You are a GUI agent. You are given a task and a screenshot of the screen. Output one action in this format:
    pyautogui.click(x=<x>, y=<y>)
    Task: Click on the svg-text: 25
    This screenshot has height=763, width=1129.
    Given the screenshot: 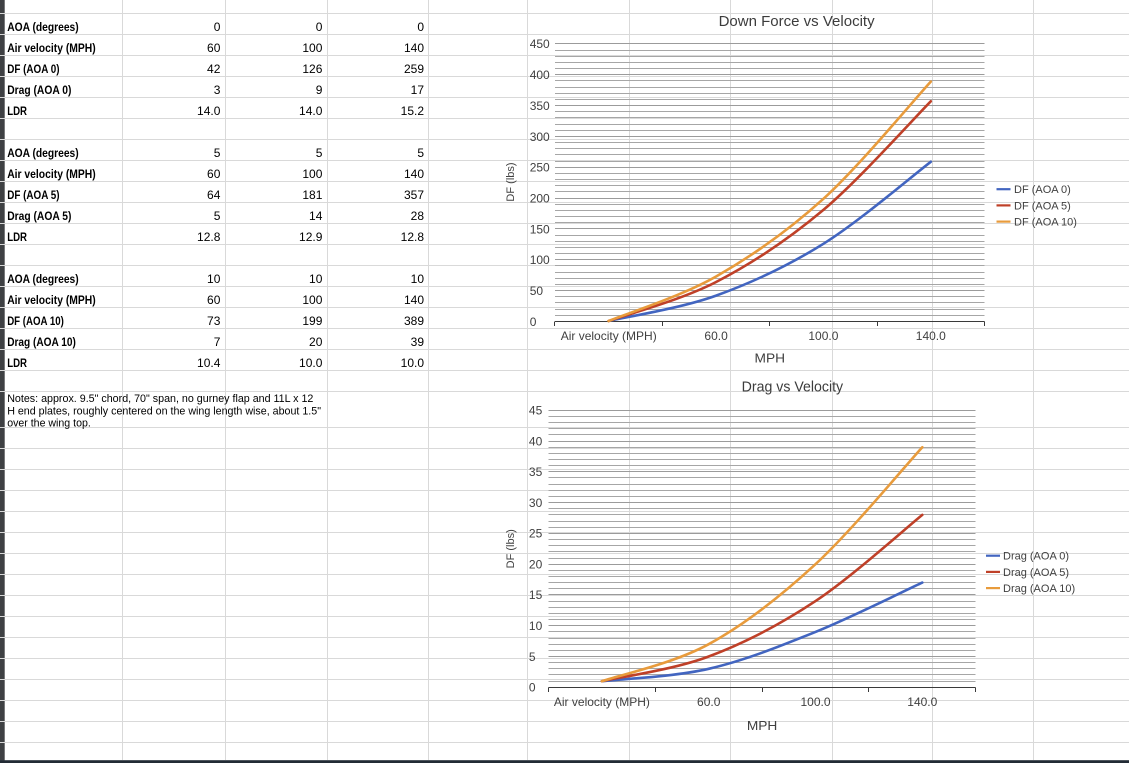 What is the action you would take?
    pyautogui.click(x=536, y=534)
    